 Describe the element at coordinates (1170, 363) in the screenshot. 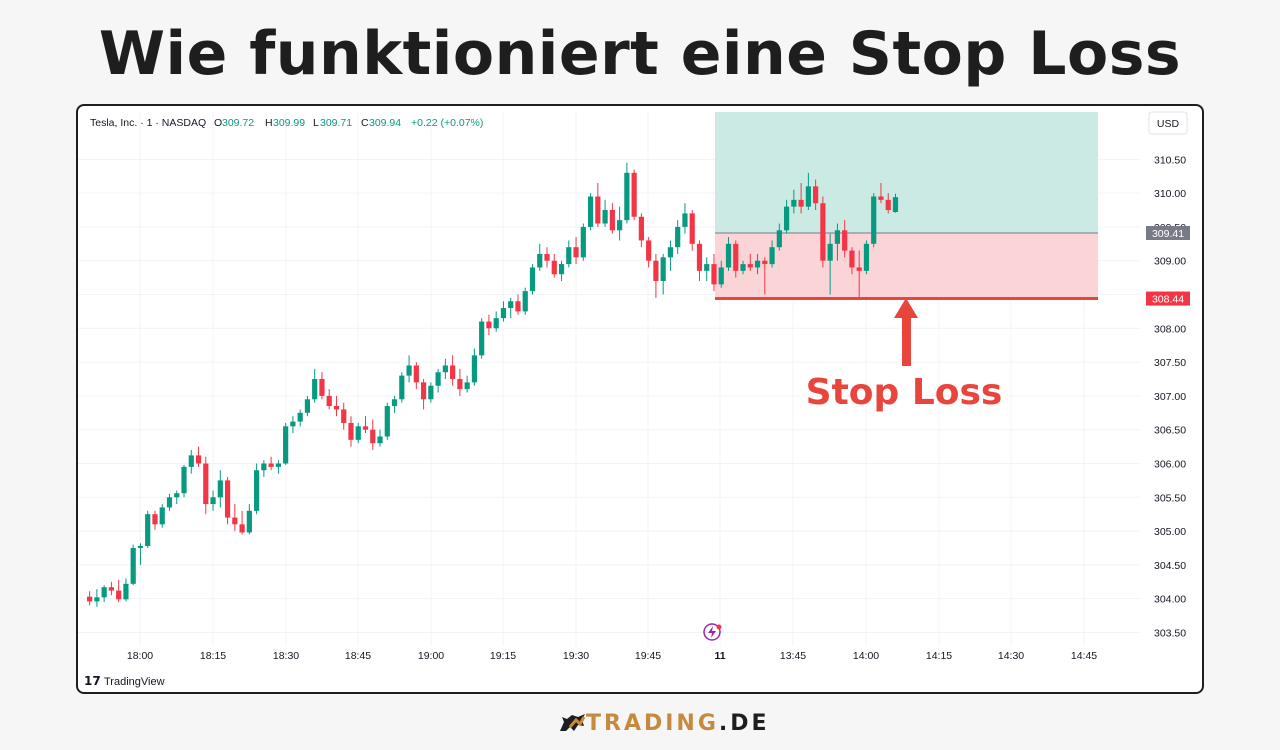

I see `y-tick-label: 307.50` at that location.